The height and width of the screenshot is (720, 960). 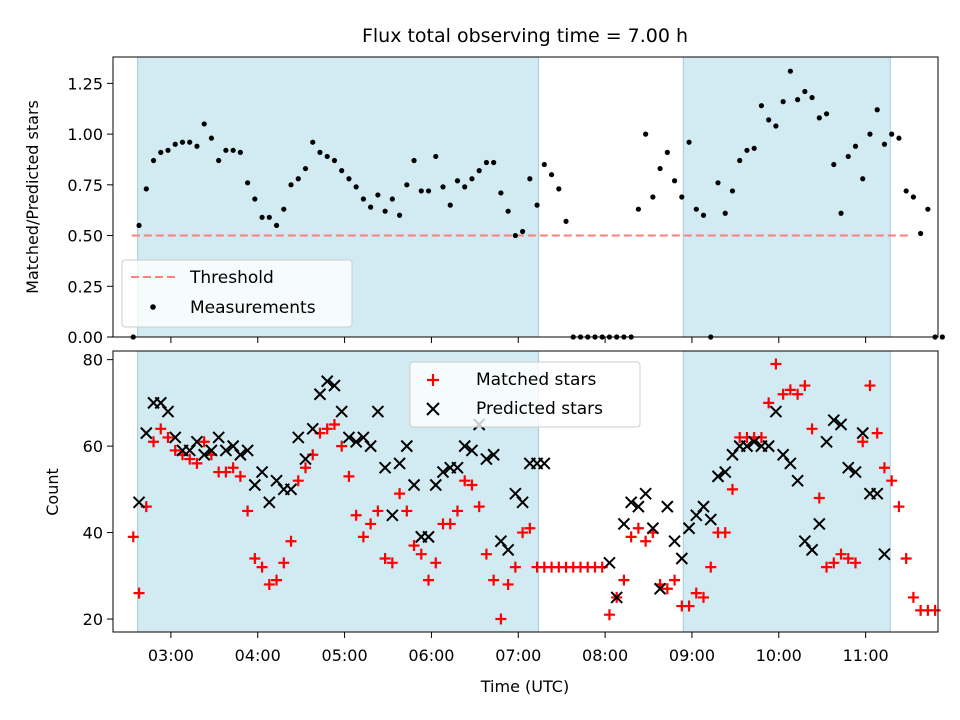 I want to click on chart-title: Flux total observing time = 7.00 h, so click(x=525, y=36).